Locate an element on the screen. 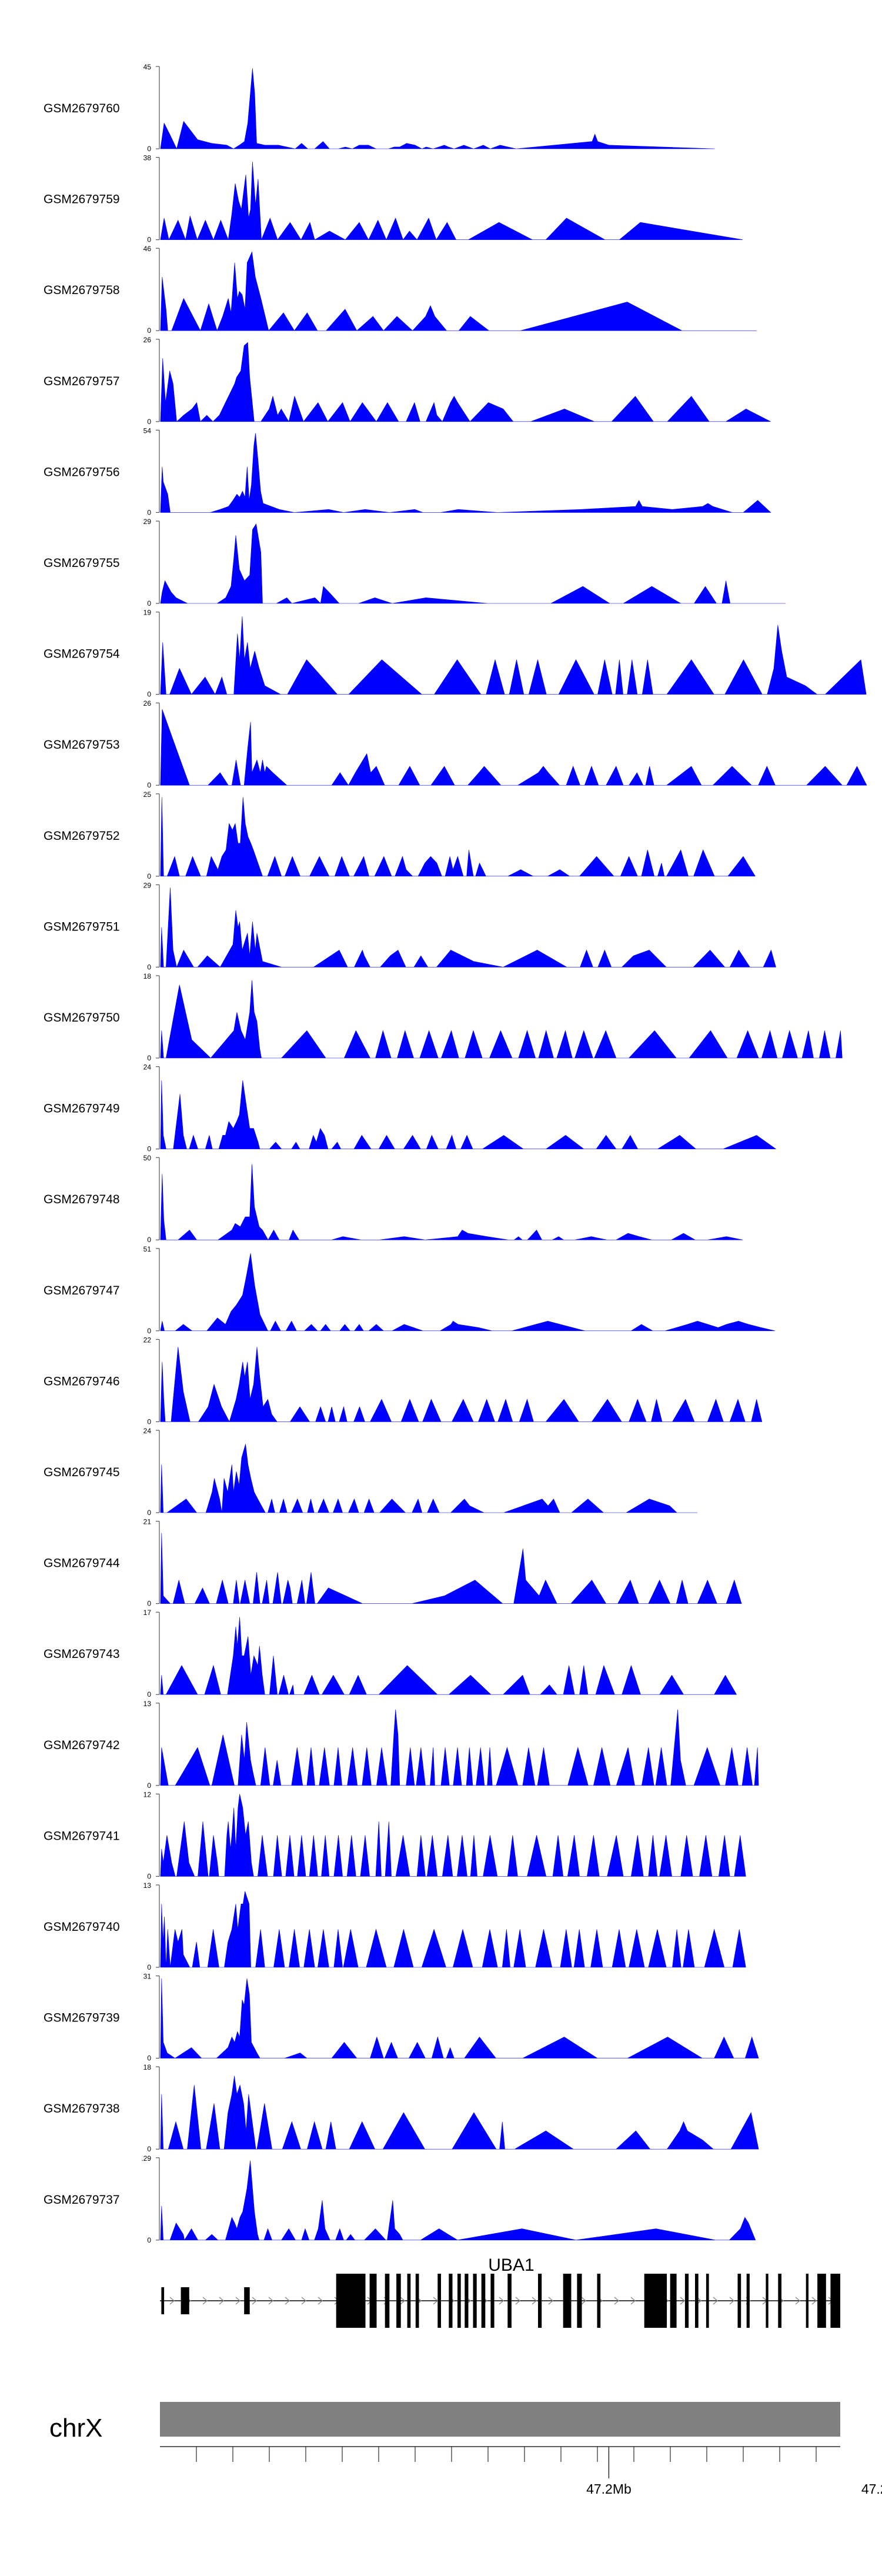 This screenshot has height=2576, width=882. chromosome-label: chrX is located at coordinates (75, 2428).